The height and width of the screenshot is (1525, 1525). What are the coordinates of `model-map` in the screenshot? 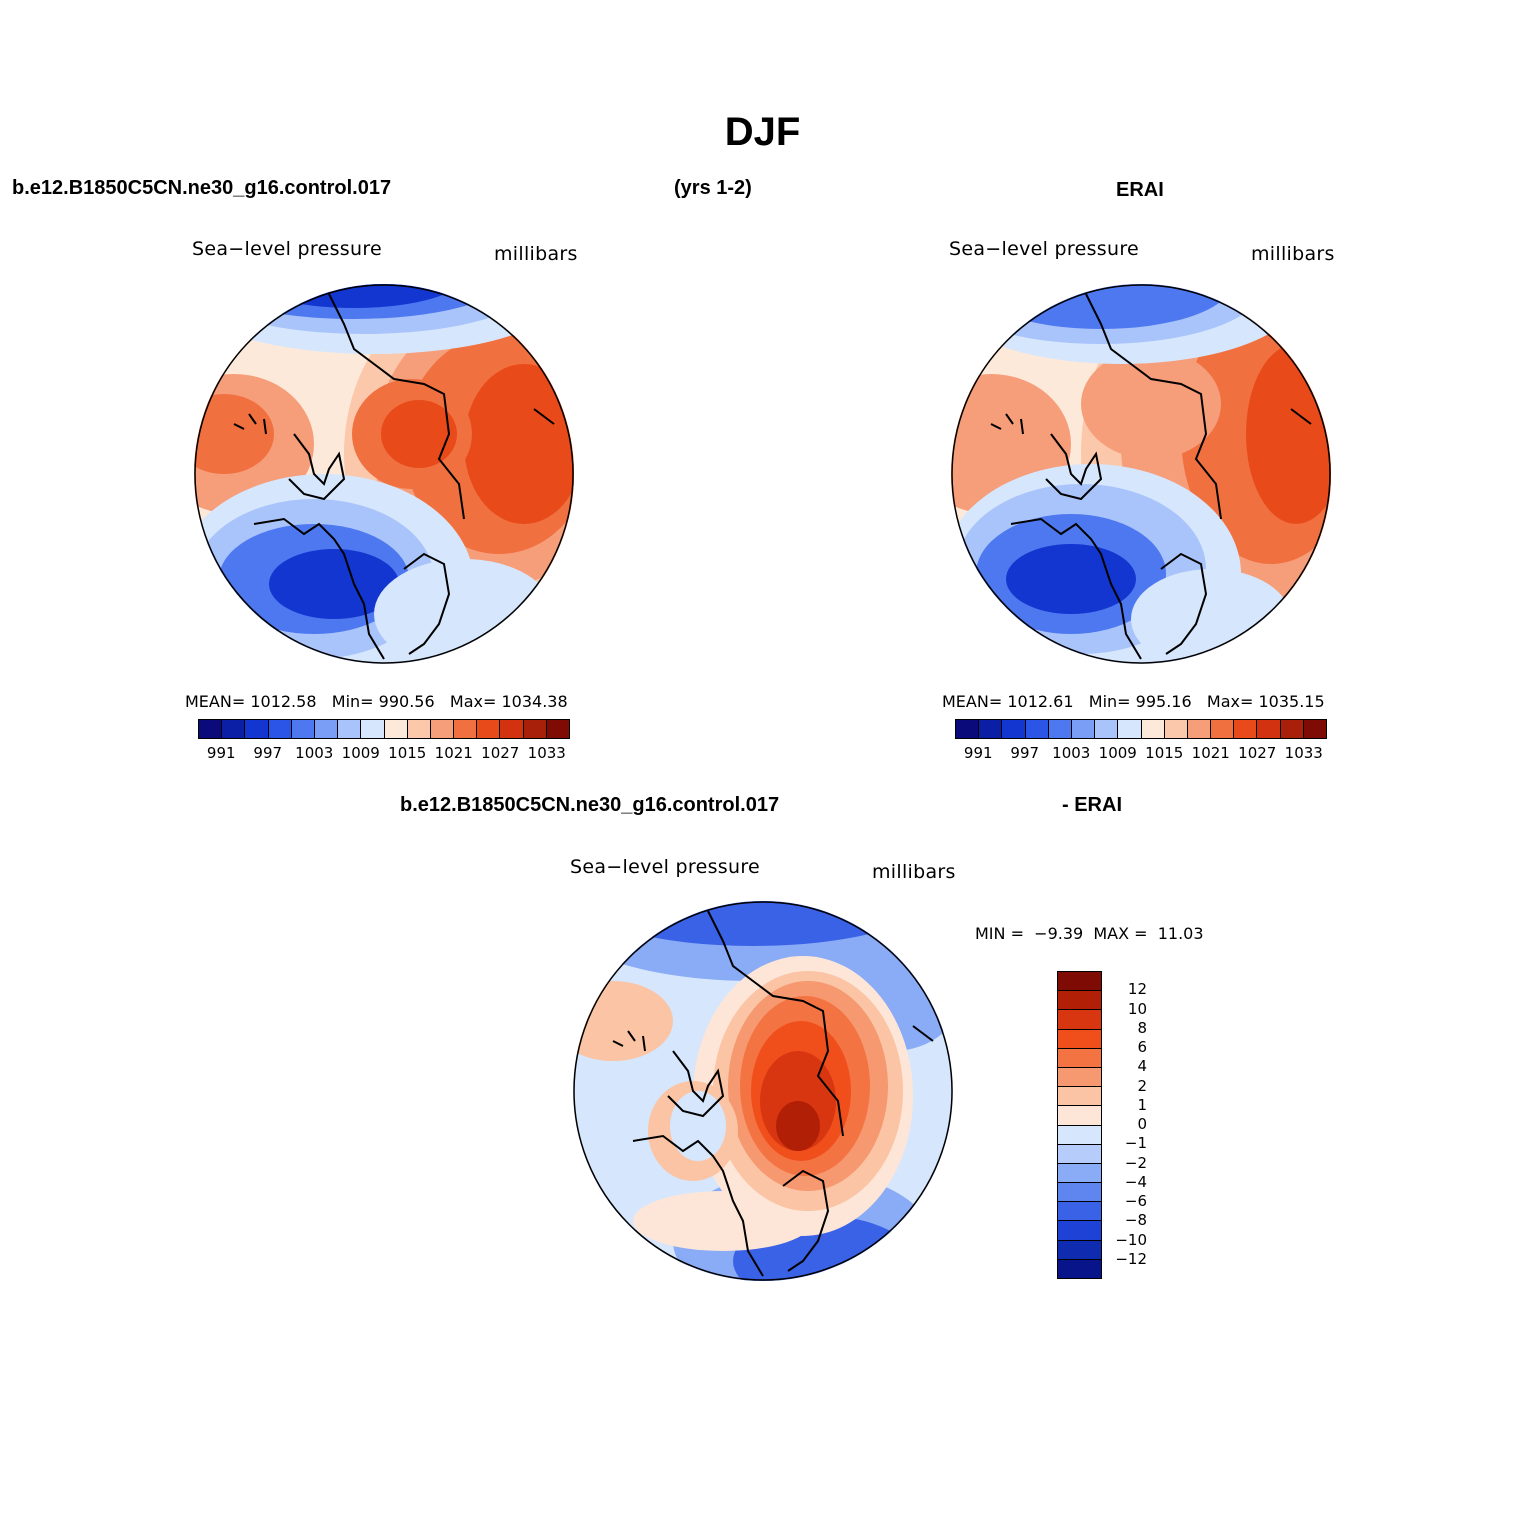 It's located at (384, 474).